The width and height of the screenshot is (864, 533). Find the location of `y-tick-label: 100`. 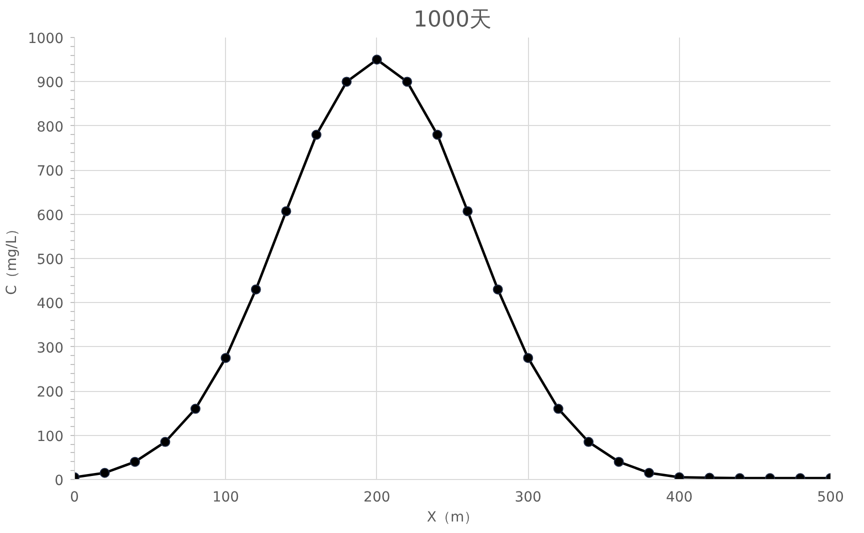

y-tick-label: 100 is located at coordinates (50, 436).